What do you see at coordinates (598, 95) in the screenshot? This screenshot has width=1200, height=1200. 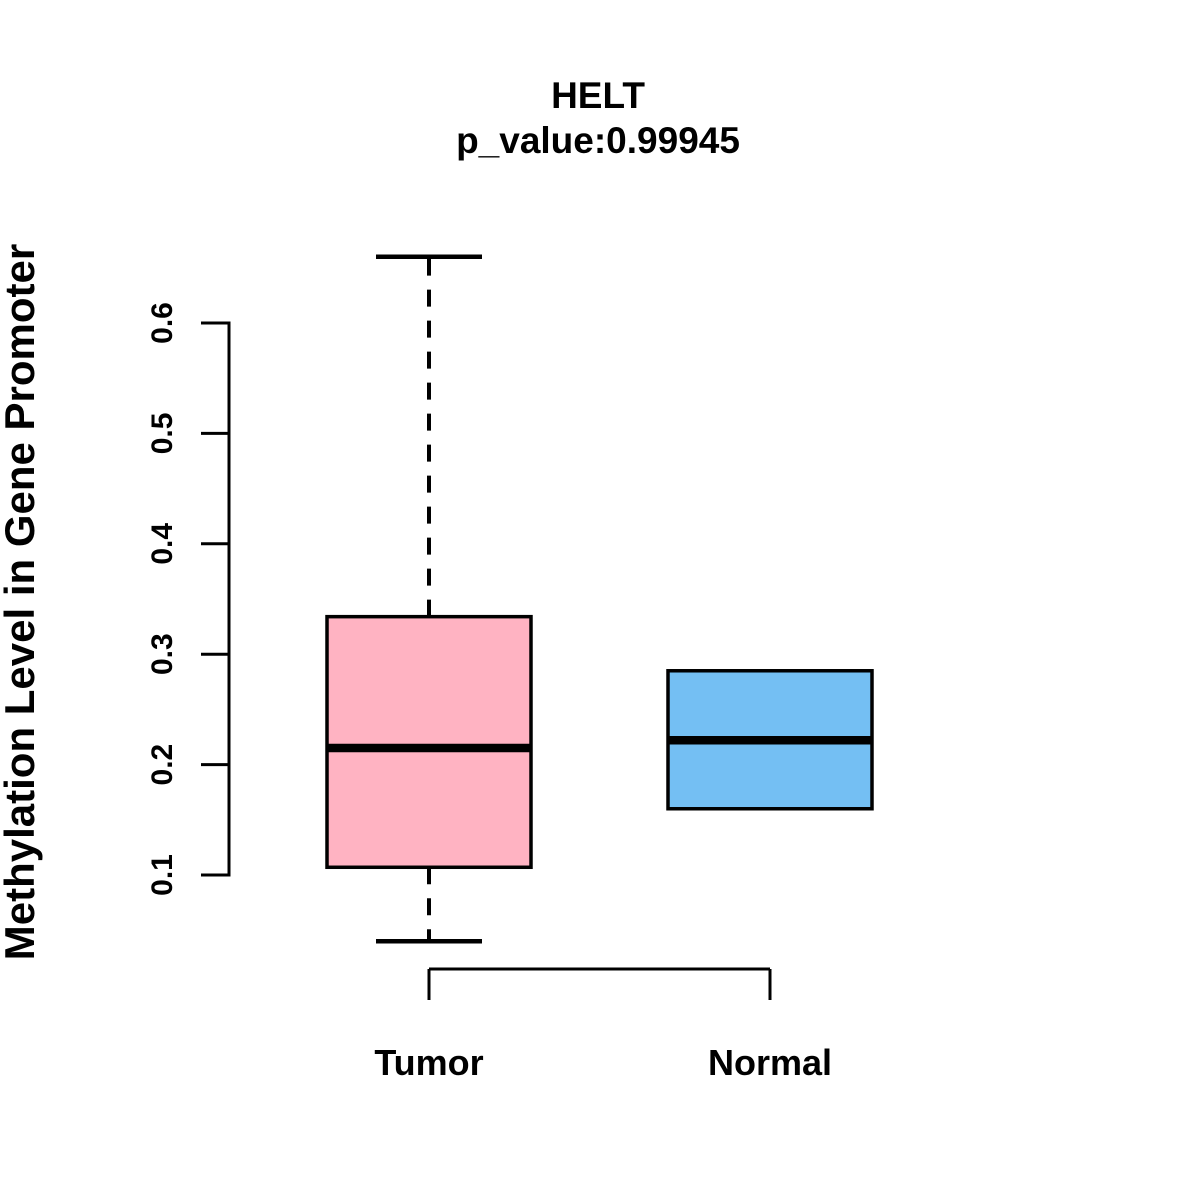 I see `chart-title: HELT` at bounding box center [598, 95].